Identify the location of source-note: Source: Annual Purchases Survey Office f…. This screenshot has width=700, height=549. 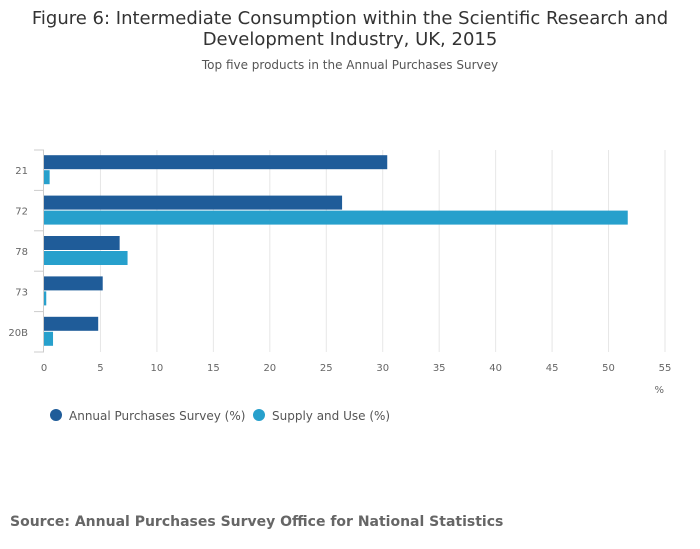
(256, 522).